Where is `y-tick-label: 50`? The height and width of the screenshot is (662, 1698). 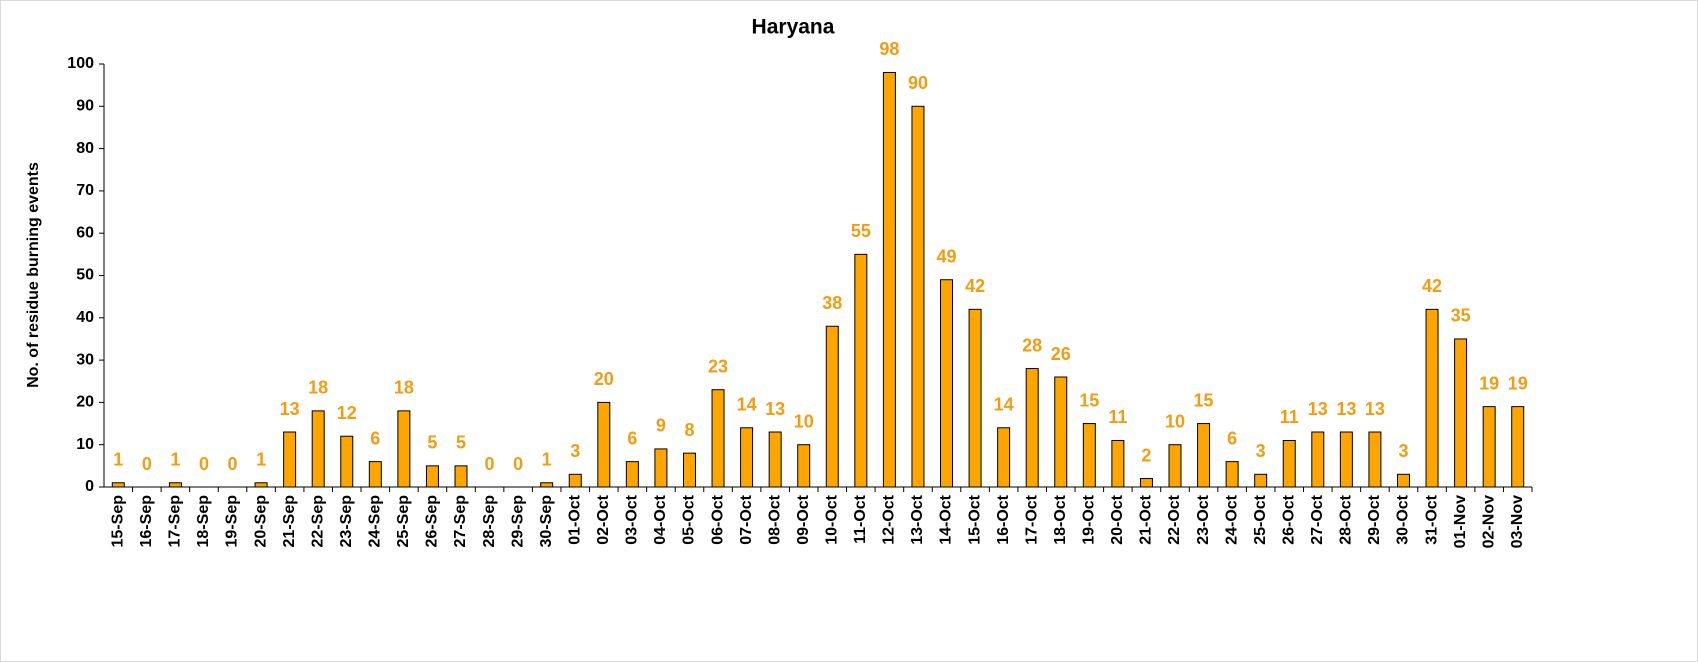 y-tick-label: 50 is located at coordinates (85, 275).